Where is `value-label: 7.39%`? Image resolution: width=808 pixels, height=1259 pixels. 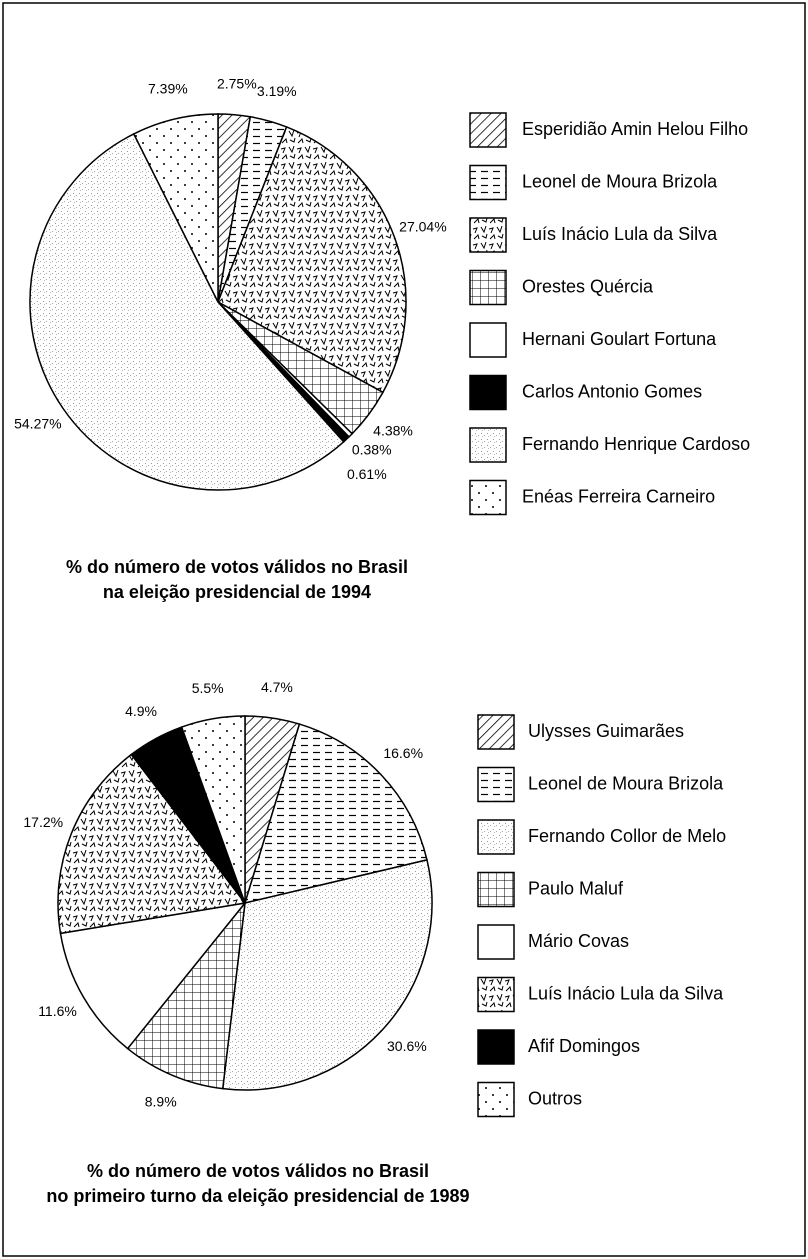 value-label: 7.39% is located at coordinates (168, 89).